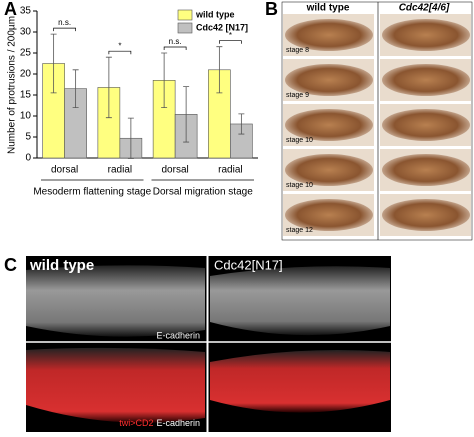 This screenshot has height=437, width=474. I want to click on stain-label: twi>CD2 E-cadherin, so click(159, 423).